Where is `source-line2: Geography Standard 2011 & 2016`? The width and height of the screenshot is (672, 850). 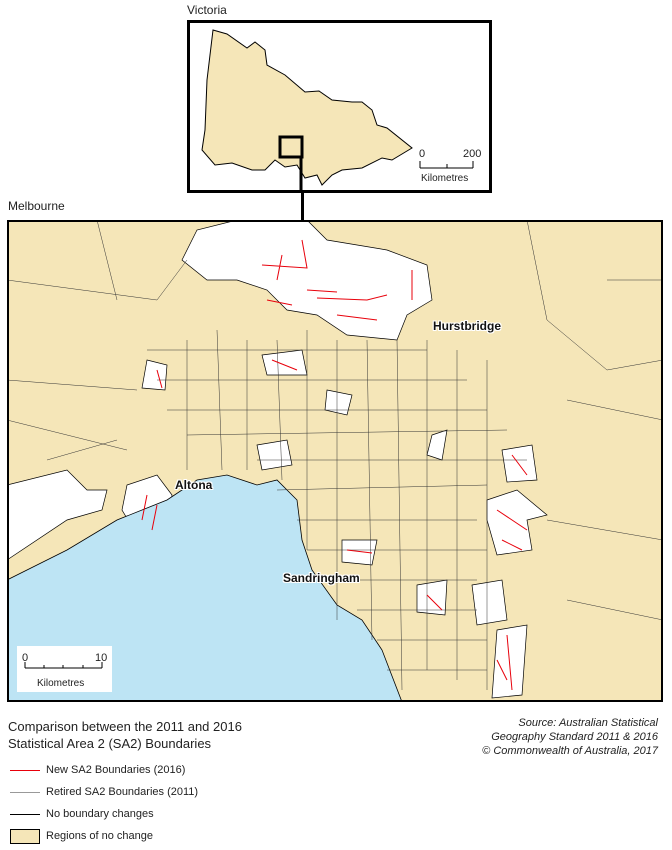
source-line2: Geography Standard 2011 & 2016 is located at coordinates (574, 737).